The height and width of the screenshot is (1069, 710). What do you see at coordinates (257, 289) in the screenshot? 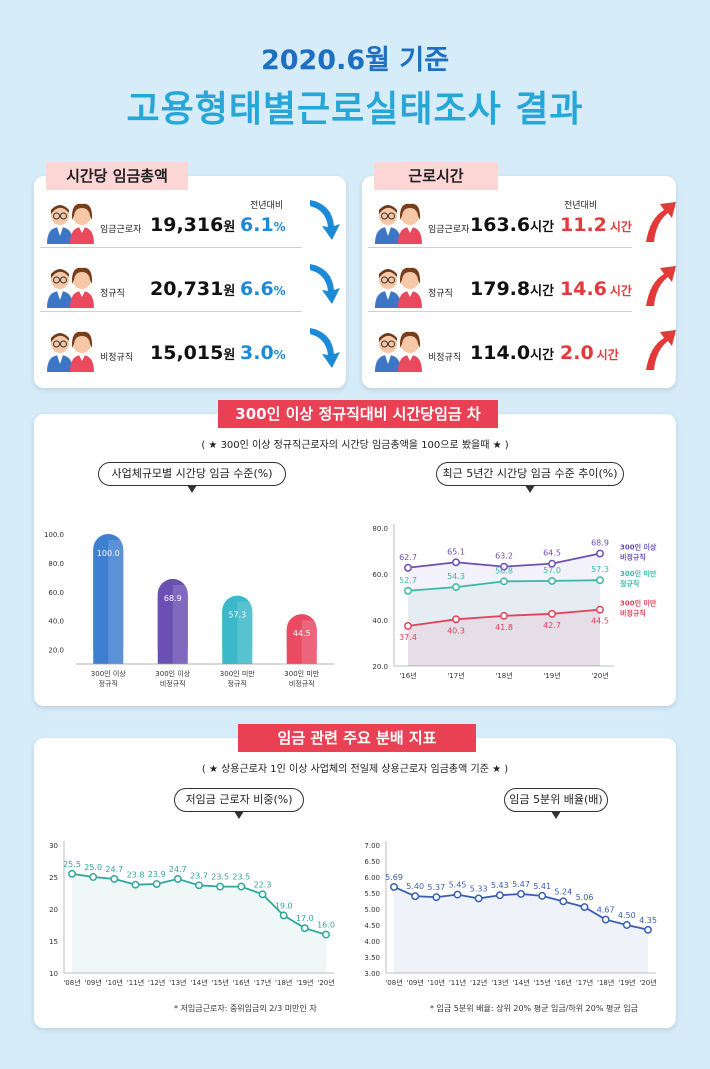
I see `yoy-change-value: 6.6` at bounding box center [257, 289].